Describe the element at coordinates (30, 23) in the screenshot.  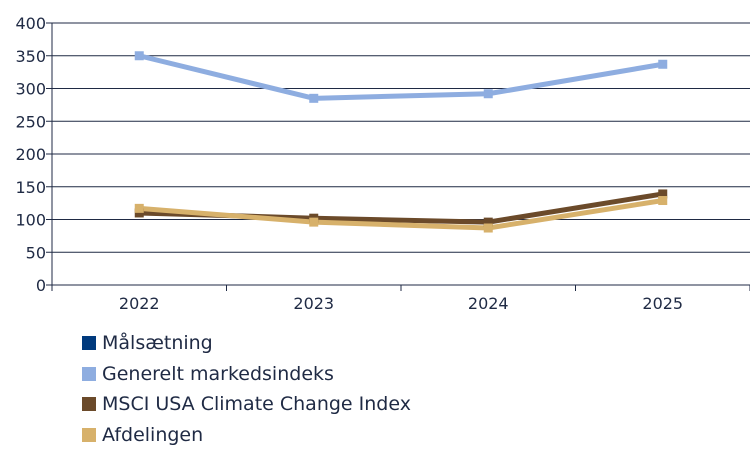
I see `y-tick-label: 400` at that location.